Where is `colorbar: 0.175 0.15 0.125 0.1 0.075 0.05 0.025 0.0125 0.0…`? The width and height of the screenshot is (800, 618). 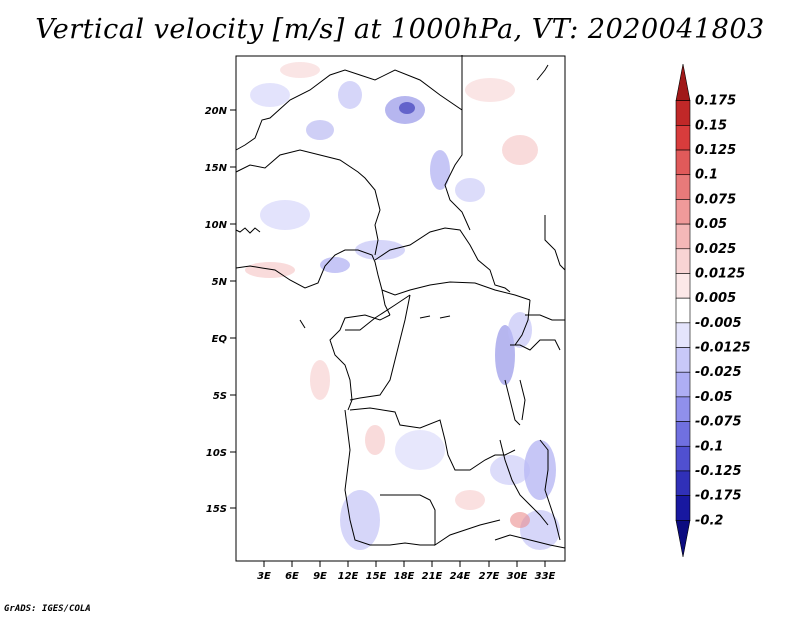 colorbar: 0.175 0.15 0.125 0.1 0.075 0.05 0.025 0.0125 0.0… is located at coordinates (713, 310).